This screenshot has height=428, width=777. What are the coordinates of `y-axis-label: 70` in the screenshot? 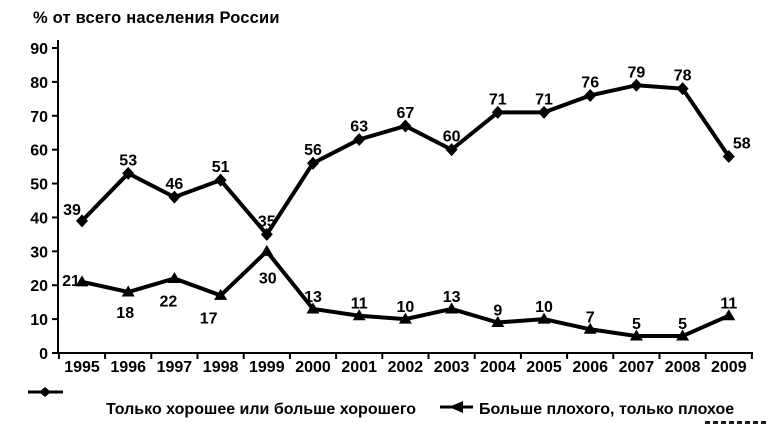 It's located at (39, 117).